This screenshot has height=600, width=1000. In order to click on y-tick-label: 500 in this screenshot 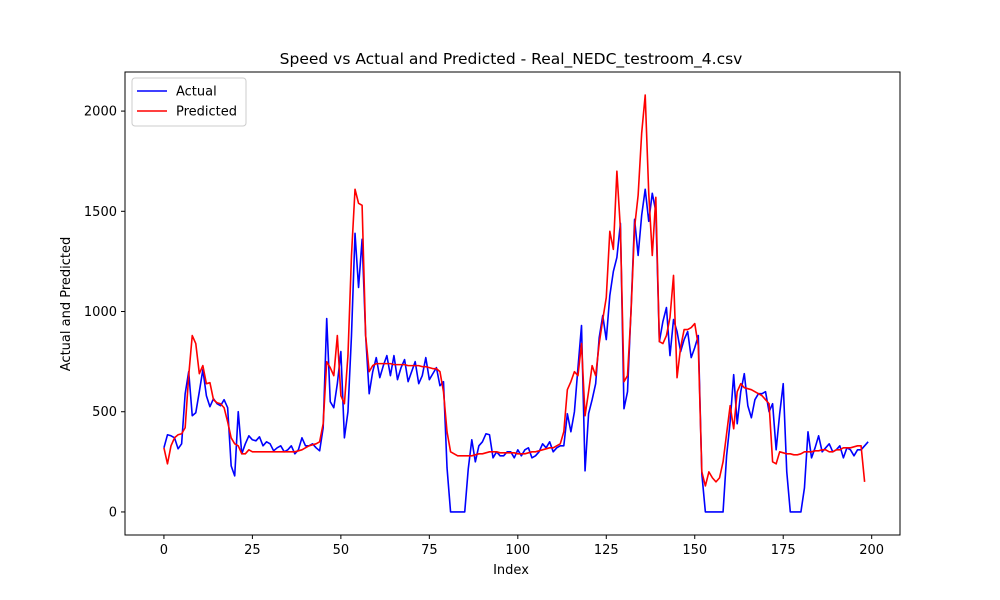, I will do `click(104, 412)`.